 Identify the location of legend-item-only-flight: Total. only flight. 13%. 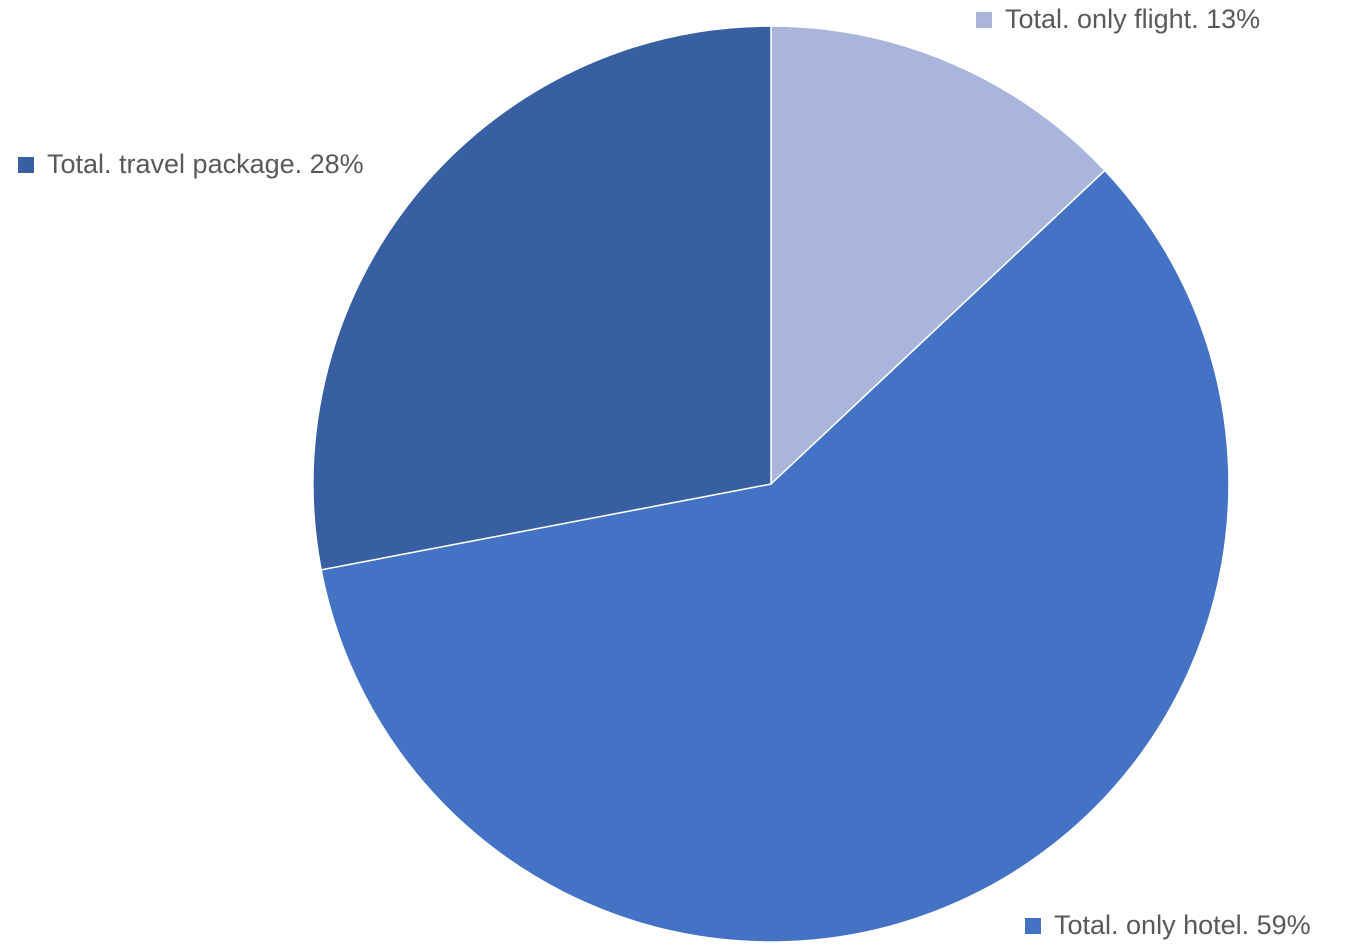
(1118, 19).